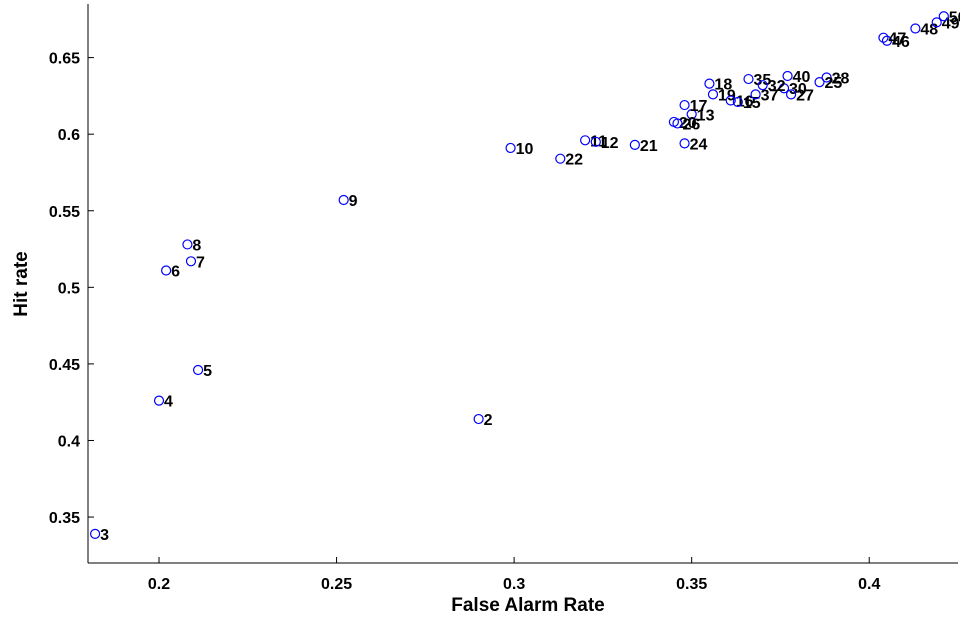 This screenshot has height=619, width=960. Describe the element at coordinates (954, 17) in the screenshot. I see `data-point-label: 50` at that location.